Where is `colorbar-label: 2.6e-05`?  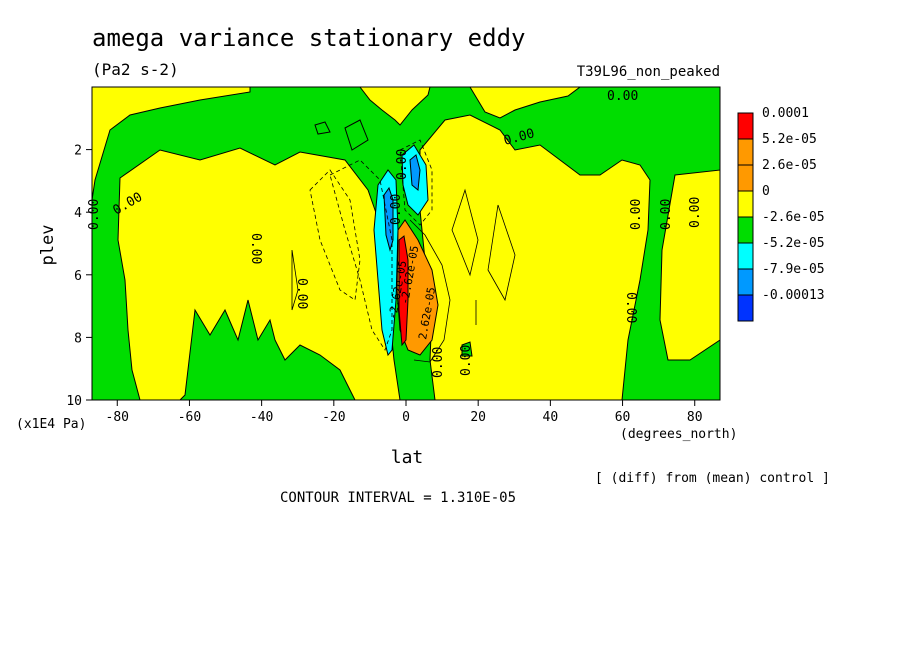 colorbar-label: 2.6e-05 is located at coordinates (789, 165).